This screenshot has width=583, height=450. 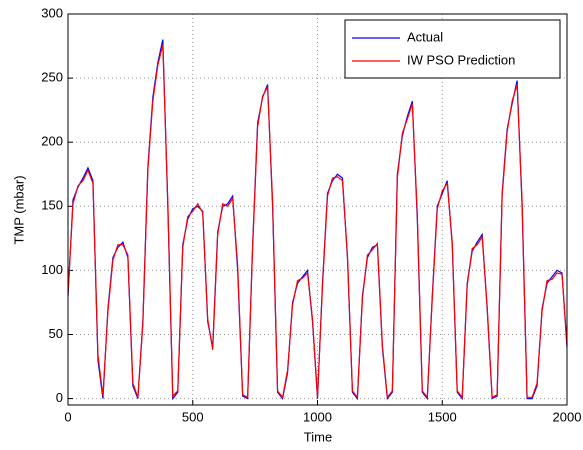 What do you see at coordinates (52, 269) in the screenshot?
I see `y-tick-label: 100` at bounding box center [52, 269].